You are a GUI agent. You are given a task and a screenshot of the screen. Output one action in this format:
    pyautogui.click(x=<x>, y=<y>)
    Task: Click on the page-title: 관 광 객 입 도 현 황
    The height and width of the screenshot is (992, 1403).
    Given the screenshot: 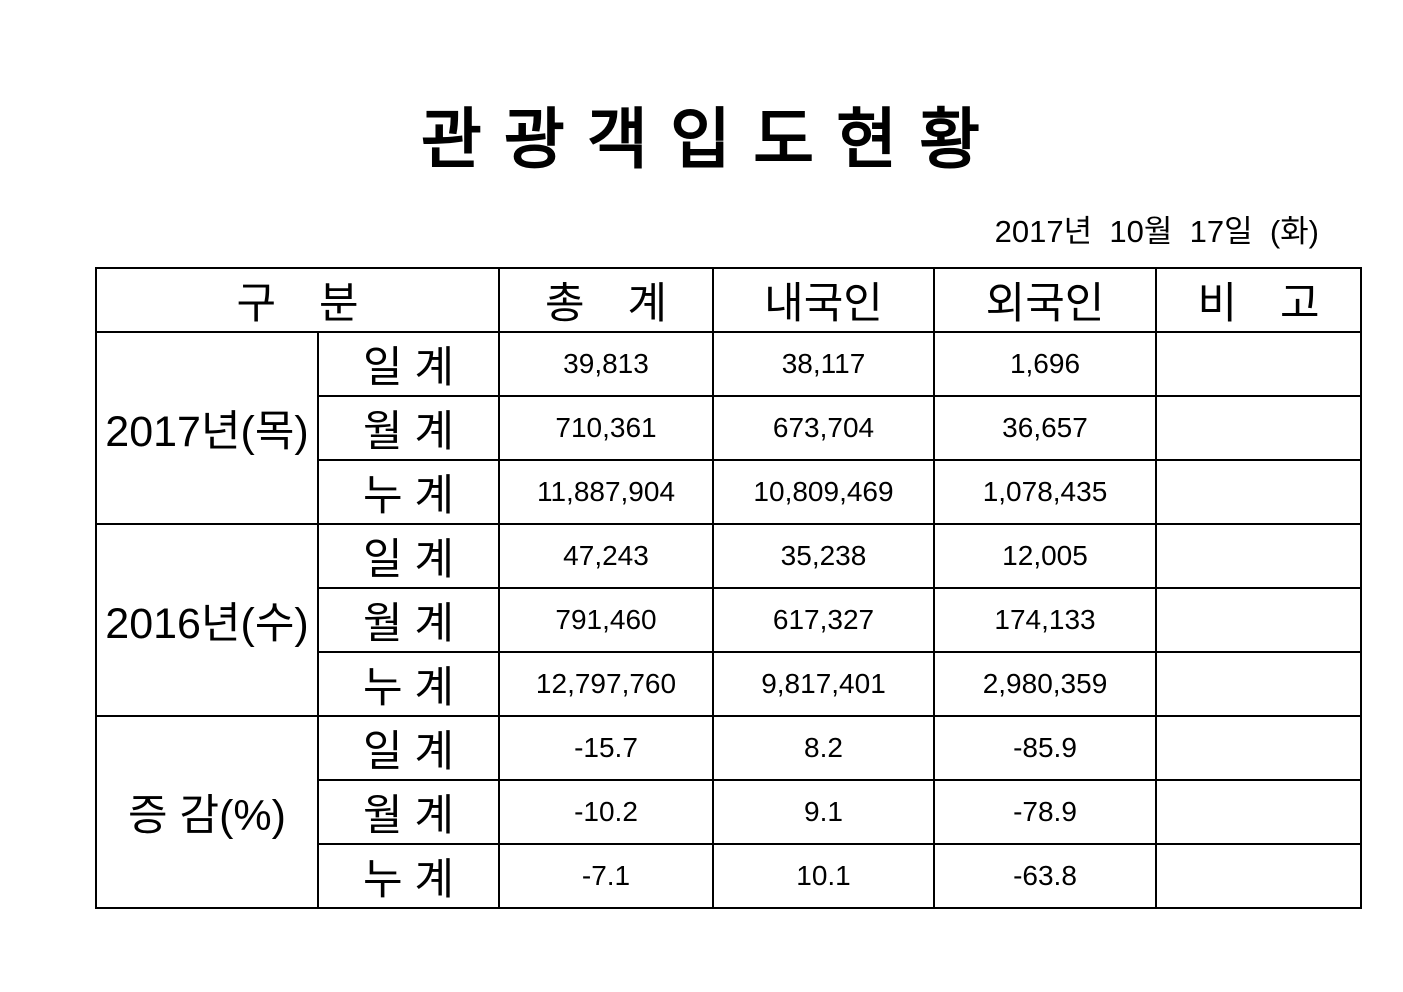 What is the action you would take?
    pyautogui.click(x=701, y=139)
    